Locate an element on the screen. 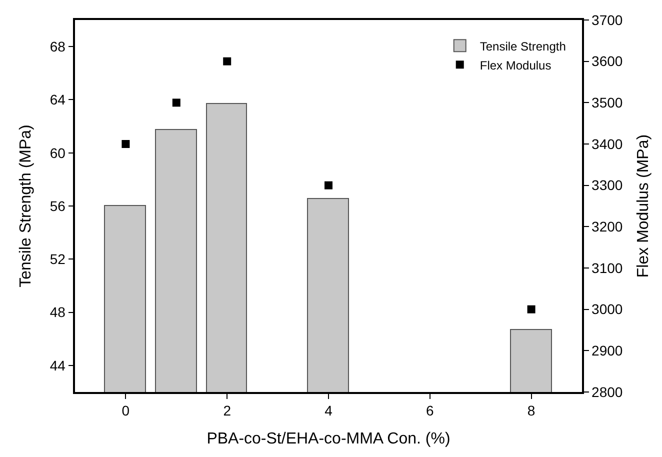 The image size is (662, 457). x-tick-label: 2 is located at coordinates (227, 410).